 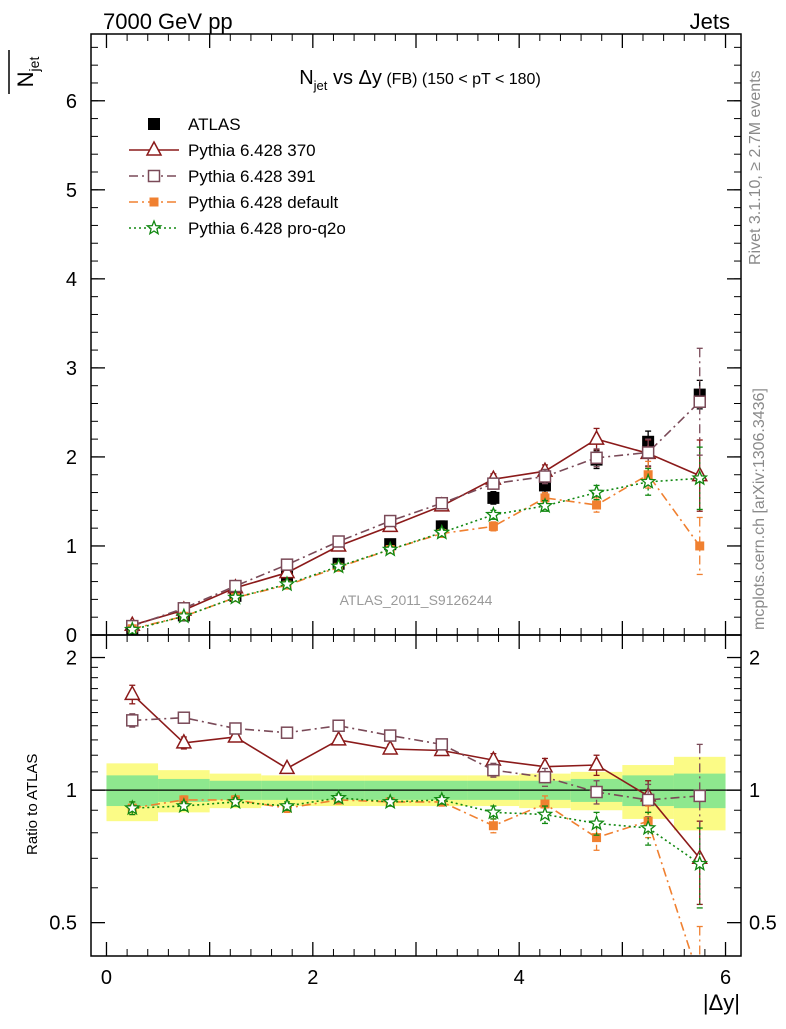 What do you see at coordinates (763, 924) in the screenshot?
I see `ratio-y-tick-label-right: 0.5` at bounding box center [763, 924].